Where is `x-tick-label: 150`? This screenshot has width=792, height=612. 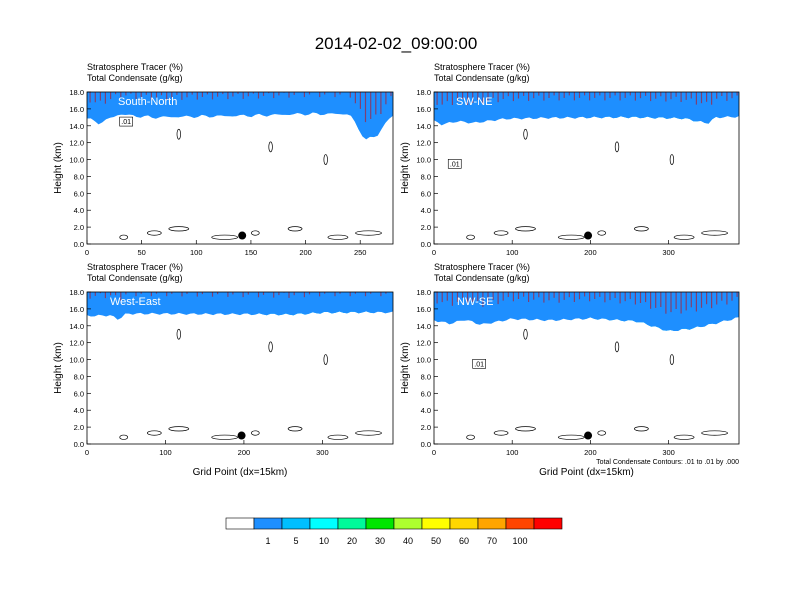 x-tick-label: 150 is located at coordinates (251, 252).